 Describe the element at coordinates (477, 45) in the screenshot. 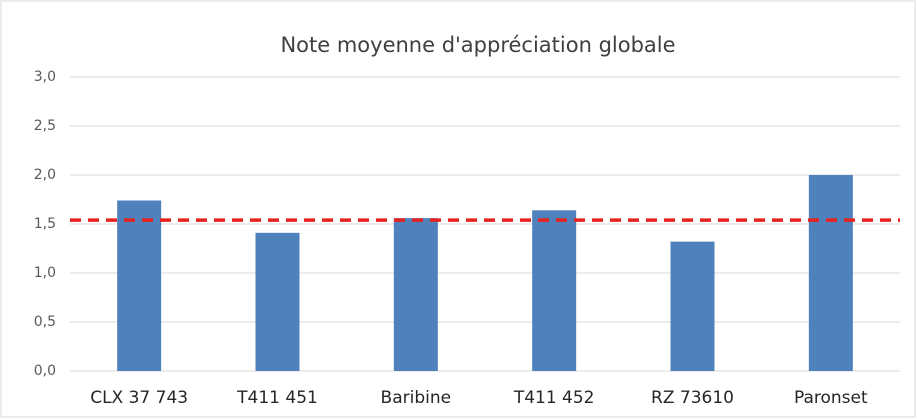

I see `chart-title: Note moyenne d'appréciation globale` at that location.